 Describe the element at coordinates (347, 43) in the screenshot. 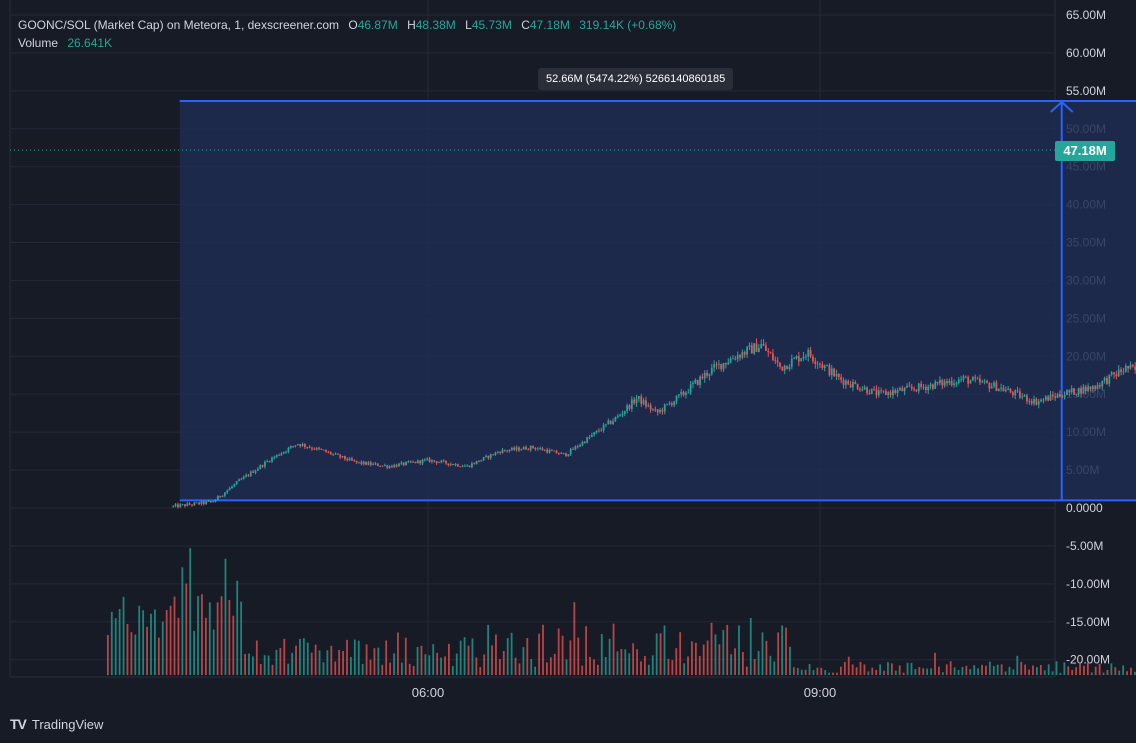

I see `legend-row-volume: Volume 26.641K` at that location.